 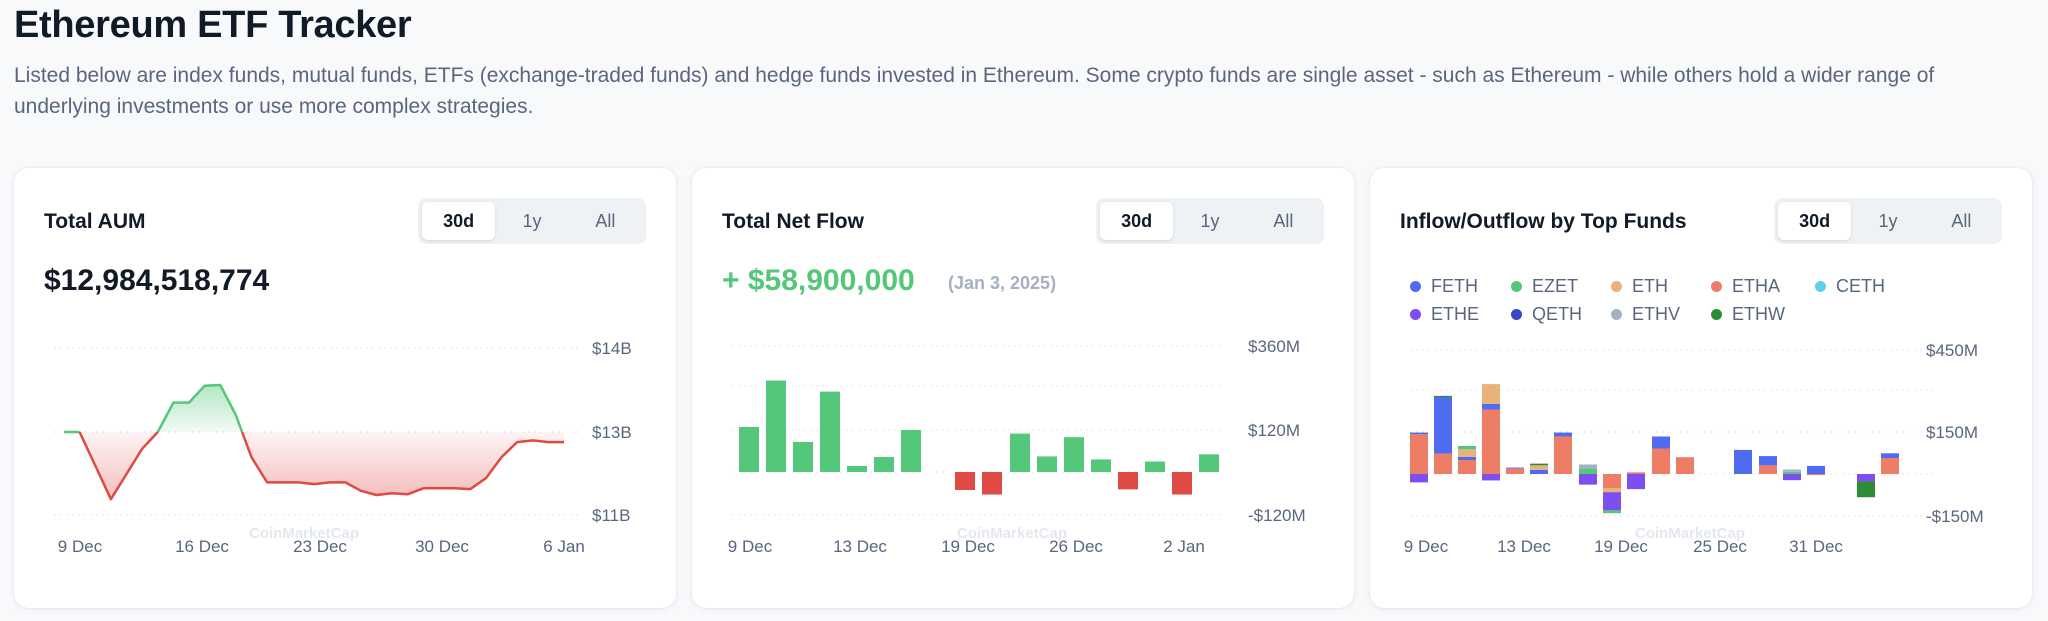 What do you see at coordinates (157, 280) in the screenshot?
I see `aum-value: $12,984,518,774` at bounding box center [157, 280].